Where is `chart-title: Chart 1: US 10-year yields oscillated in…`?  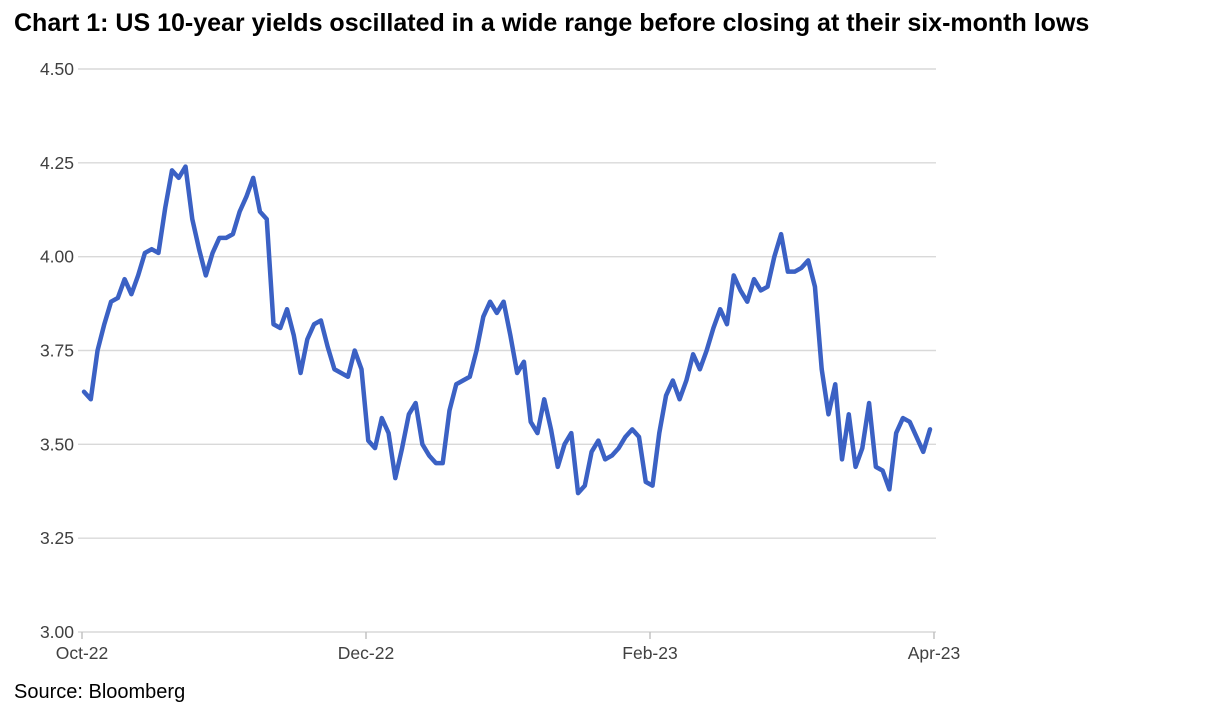
chart-title: Chart 1: US 10-year yields oscillated in… is located at coordinates (552, 23).